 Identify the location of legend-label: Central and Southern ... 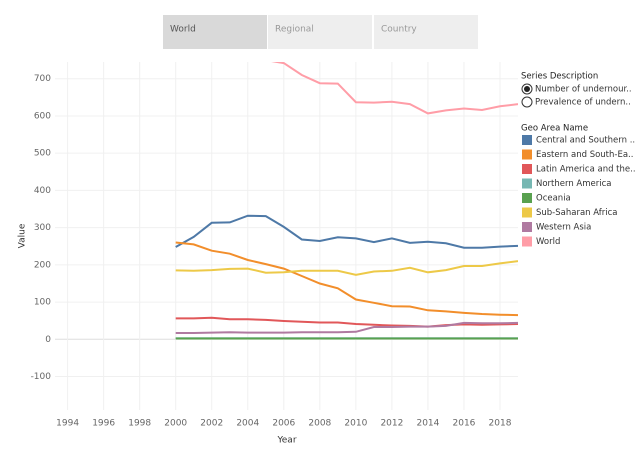
(585, 141).